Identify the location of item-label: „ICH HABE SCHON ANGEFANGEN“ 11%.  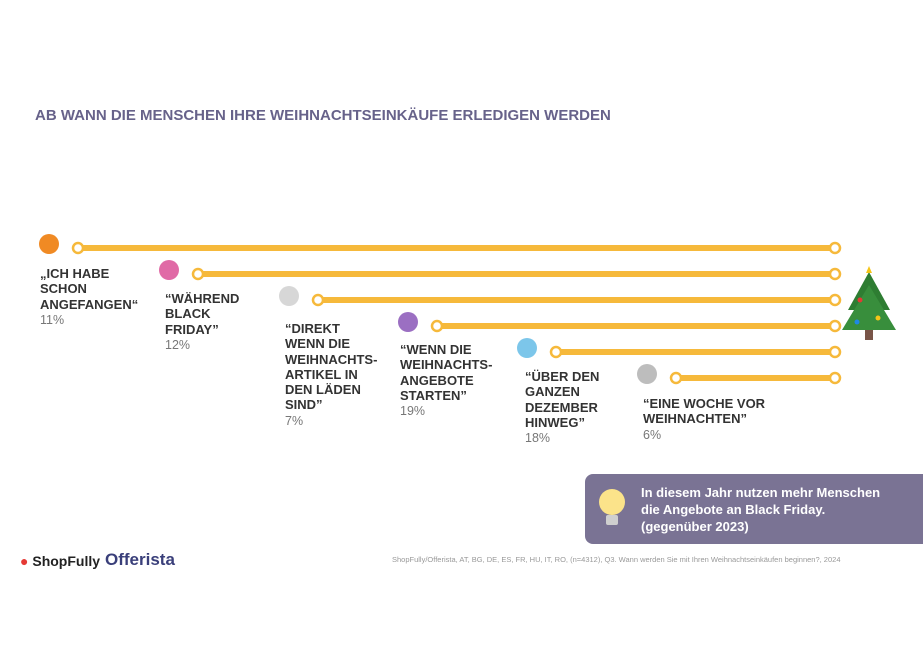
(89, 296).